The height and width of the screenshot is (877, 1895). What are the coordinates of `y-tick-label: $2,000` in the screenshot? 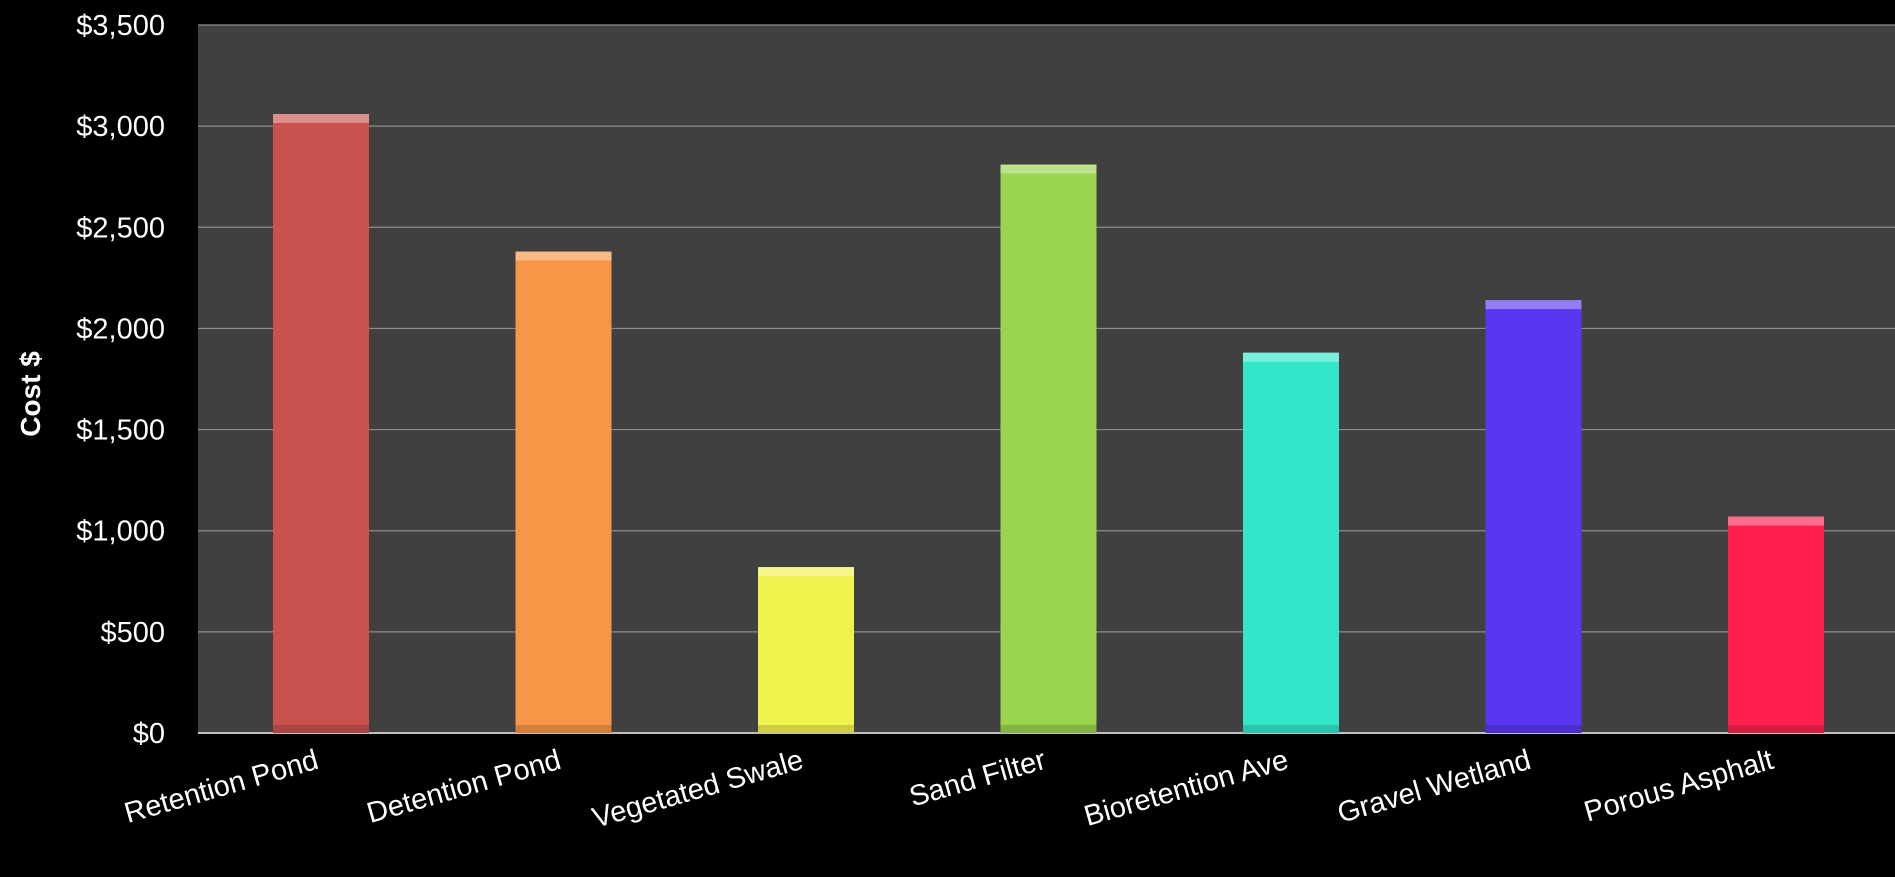 It's located at (120, 329).